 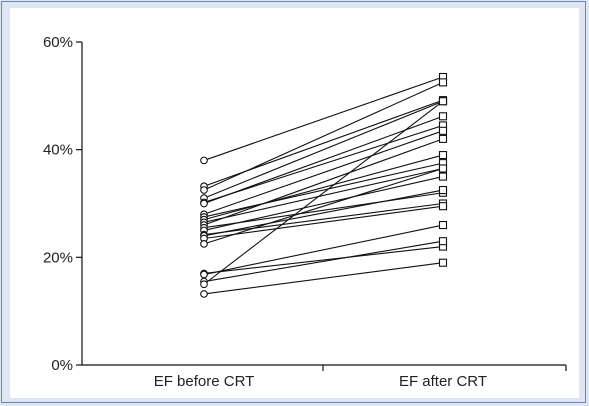 What do you see at coordinates (443, 381) in the screenshot?
I see `x-category-label: EF after CRT` at bounding box center [443, 381].